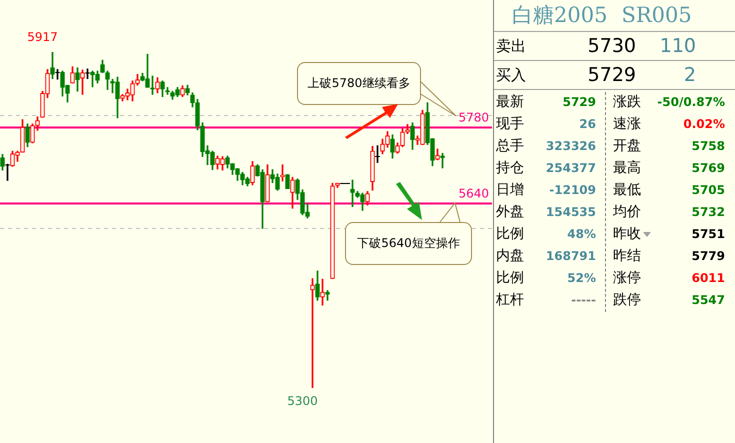 Image resolution: width=735 pixels, height=443 pixels. I want to click on text: 5758, so click(707, 146).